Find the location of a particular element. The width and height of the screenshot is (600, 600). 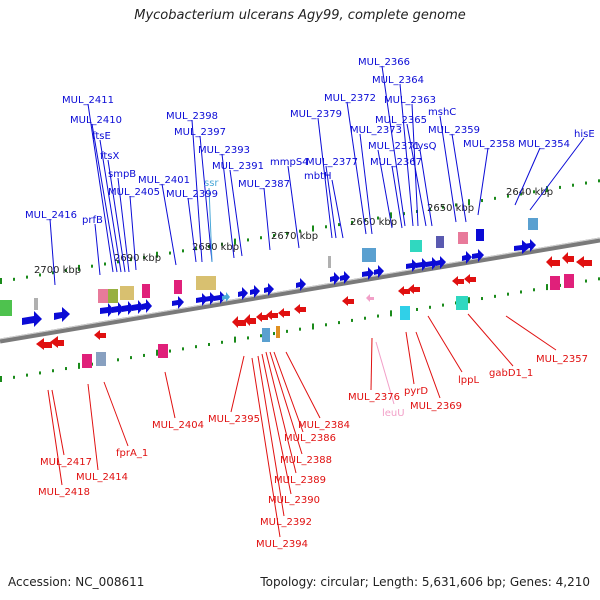

gene-label: MUL_2364 is located at coordinates (398, 80).